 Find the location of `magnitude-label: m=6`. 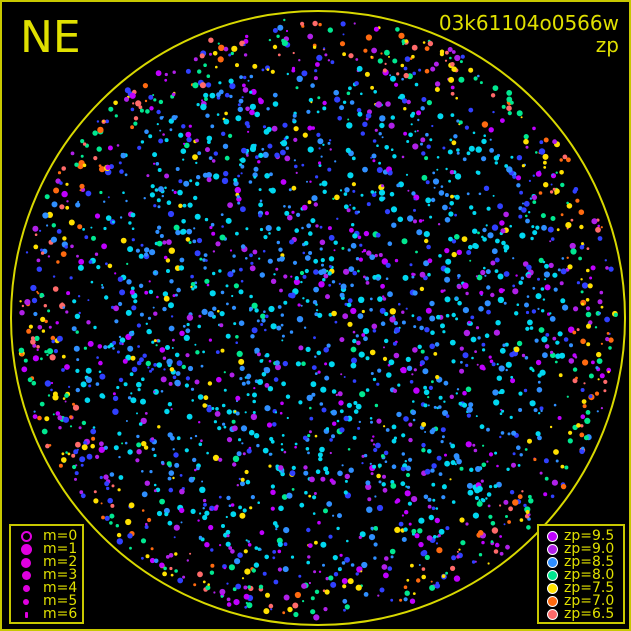

magnitude-label: m=6 is located at coordinates (60, 614).